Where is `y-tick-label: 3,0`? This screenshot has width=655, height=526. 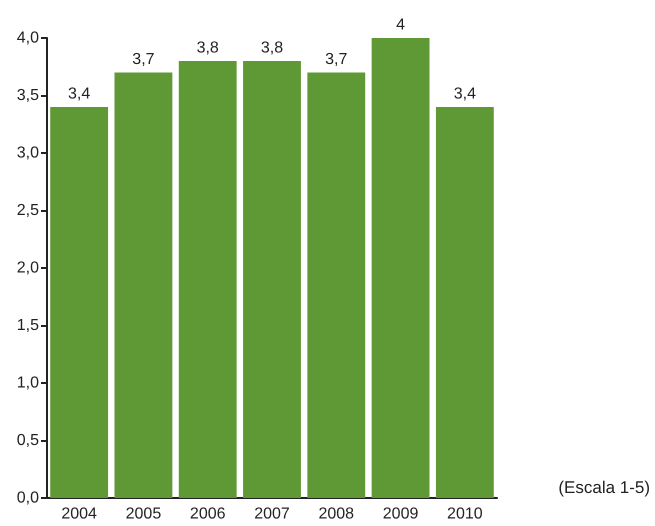
y-tick-label: 3,0 is located at coordinates (28, 153).